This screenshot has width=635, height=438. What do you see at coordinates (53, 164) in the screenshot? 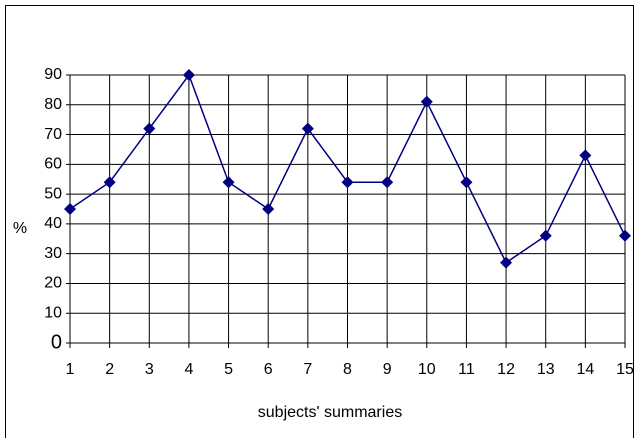
I see `y-tick-label: 60` at bounding box center [53, 164].